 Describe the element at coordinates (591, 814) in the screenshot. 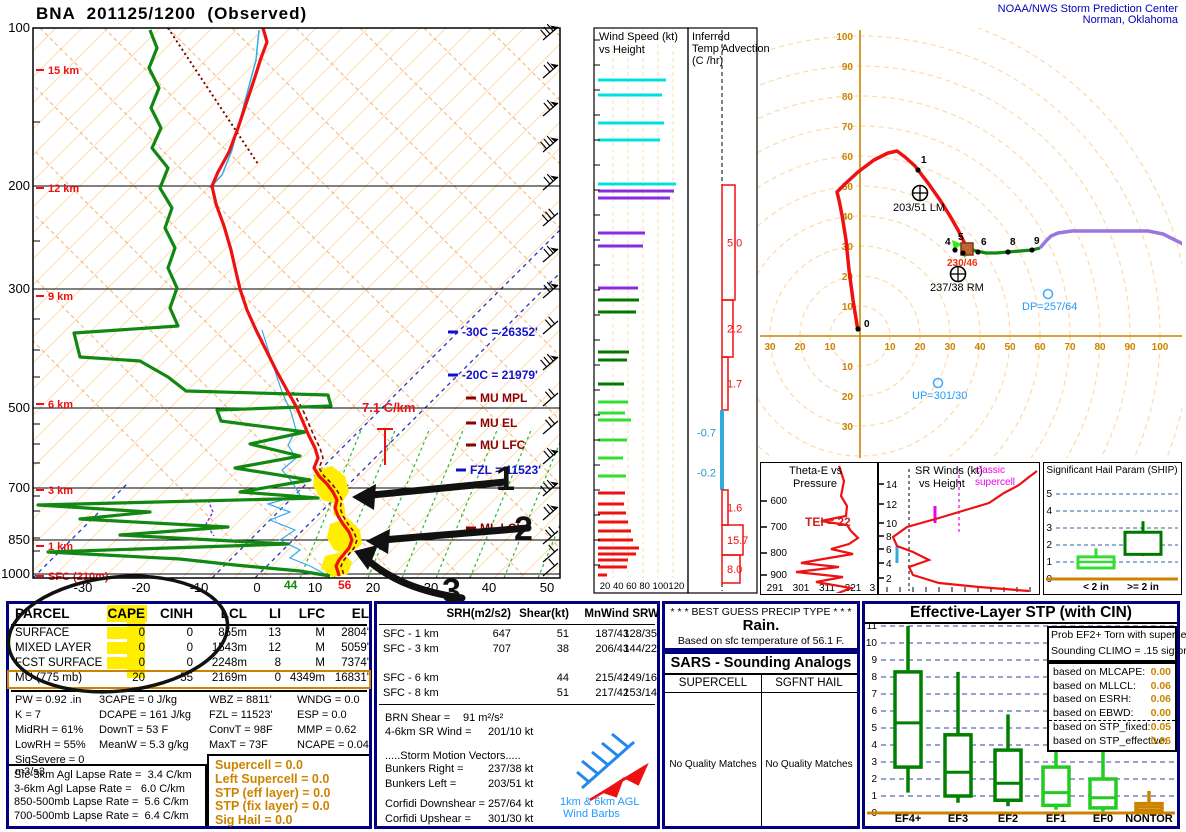

I see `barb-caption-2: Wind Barbs` at that location.